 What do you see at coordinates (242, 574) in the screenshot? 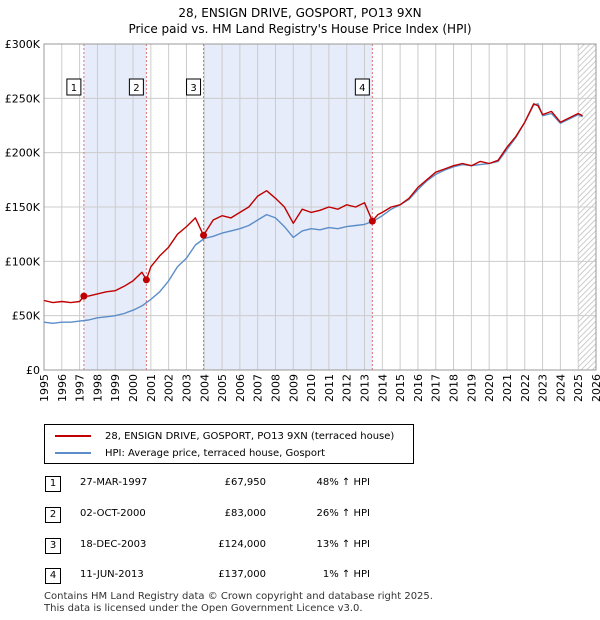
I see `sale-price: £137,000` at bounding box center [242, 574].